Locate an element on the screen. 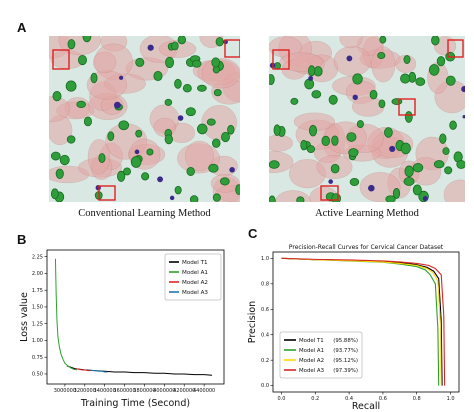 The image size is (474, 412). x-tick-label: 3000000 is located at coordinates (65, 391).